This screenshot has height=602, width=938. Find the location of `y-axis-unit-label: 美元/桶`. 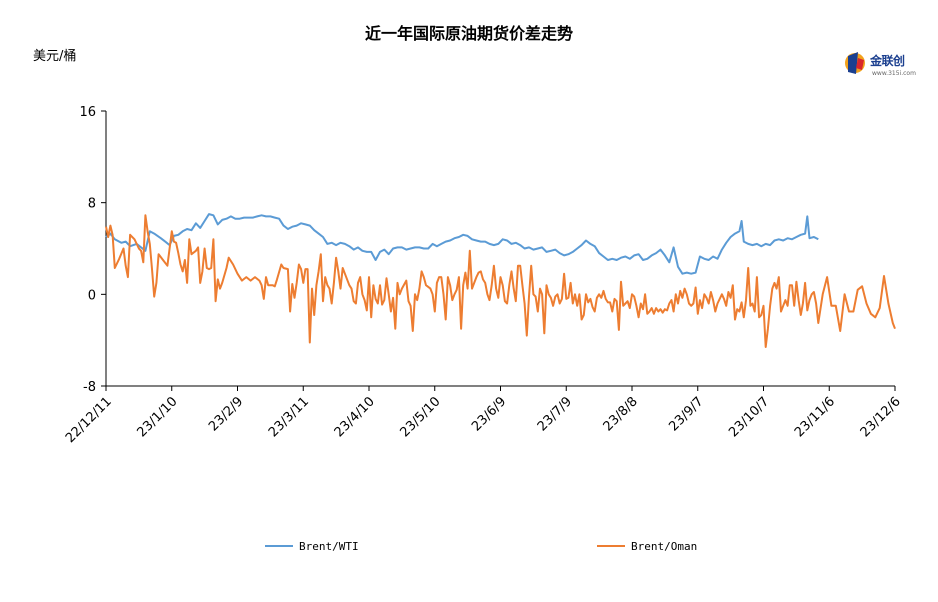

y-axis-unit-label: 美元/桶 is located at coordinates (55, 56).